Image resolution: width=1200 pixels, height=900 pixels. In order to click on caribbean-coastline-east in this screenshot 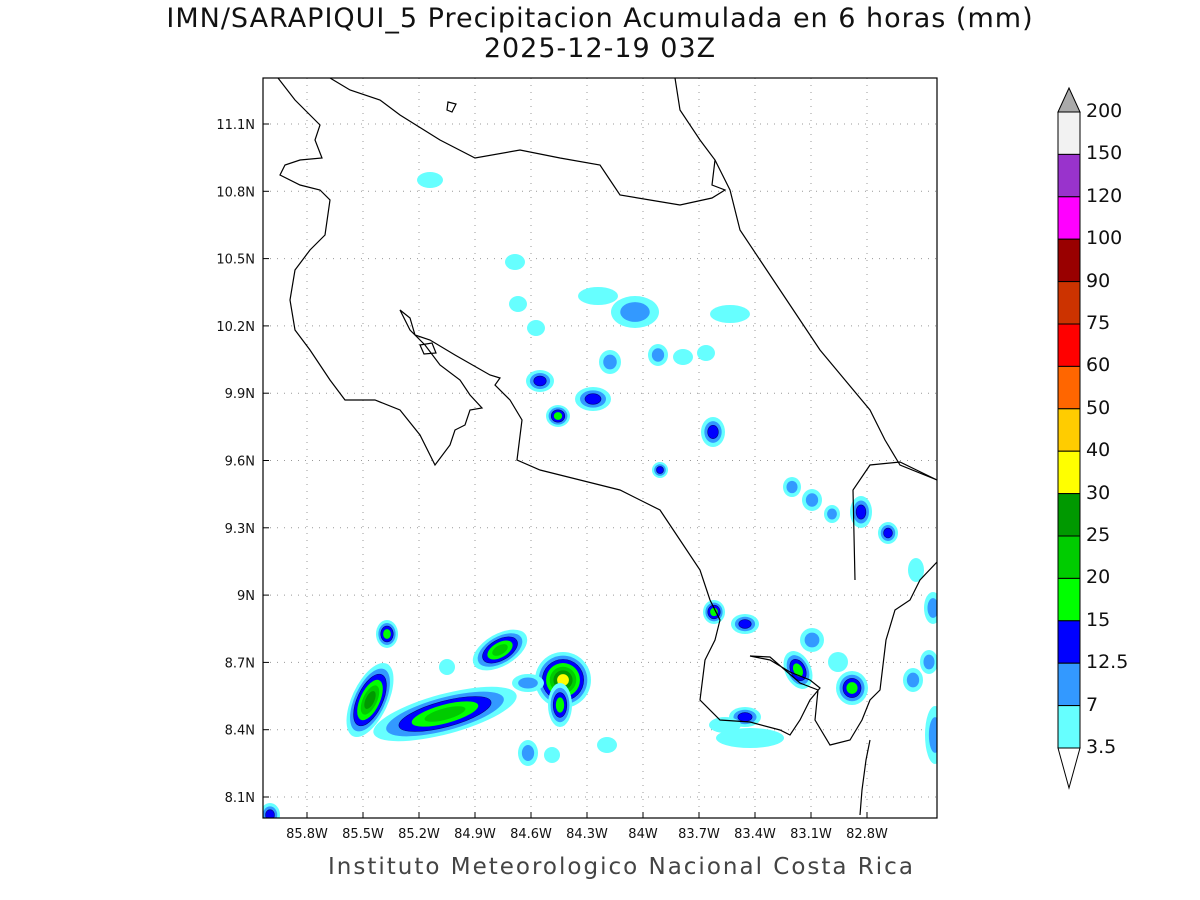, I will do `click(825, 320)`.